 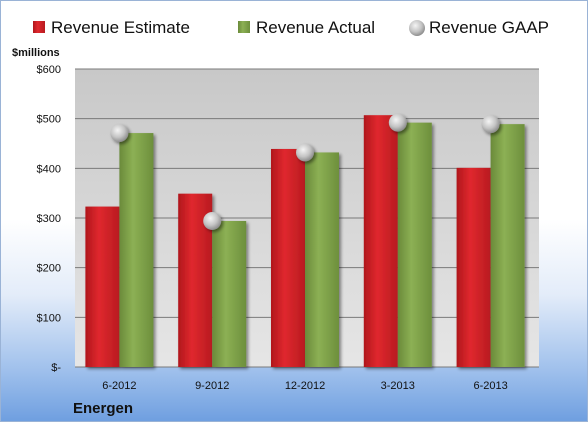 I want to click on x-category-label: 9-2012, so click(x=212, y=386).